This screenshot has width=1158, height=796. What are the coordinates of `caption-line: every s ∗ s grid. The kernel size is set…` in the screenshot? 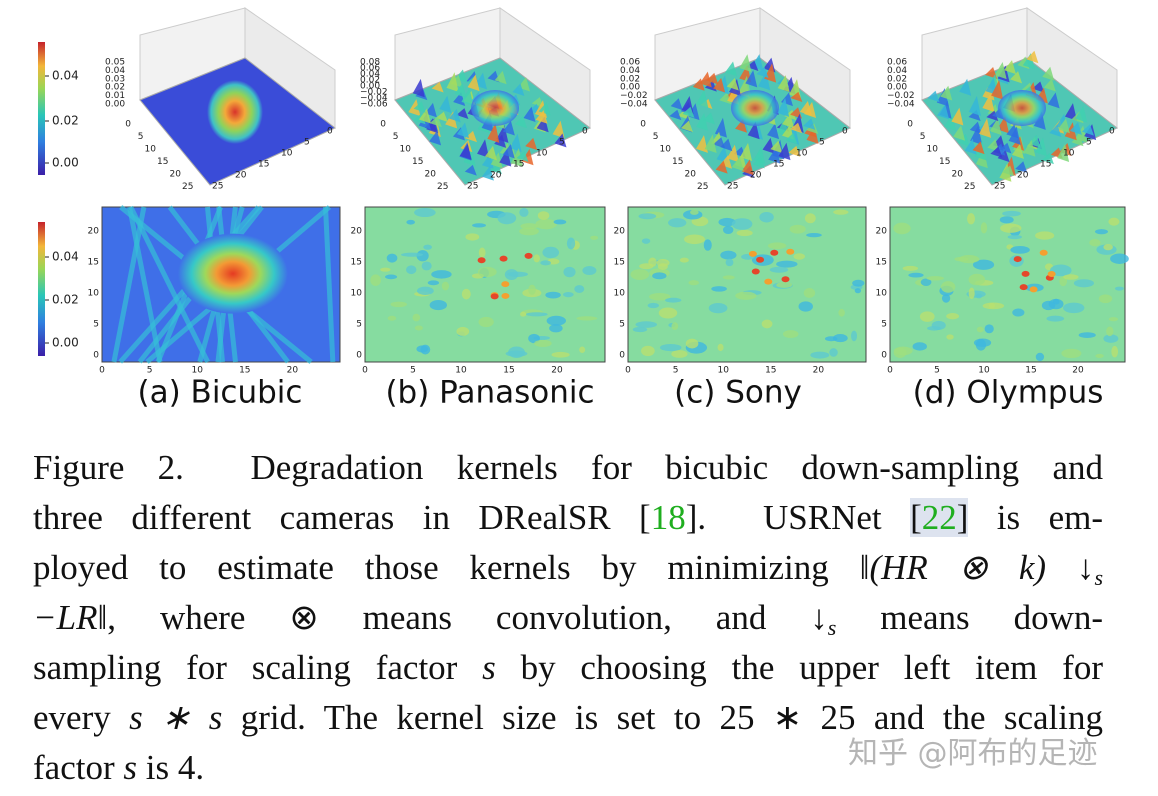 It's located at (568, 718).